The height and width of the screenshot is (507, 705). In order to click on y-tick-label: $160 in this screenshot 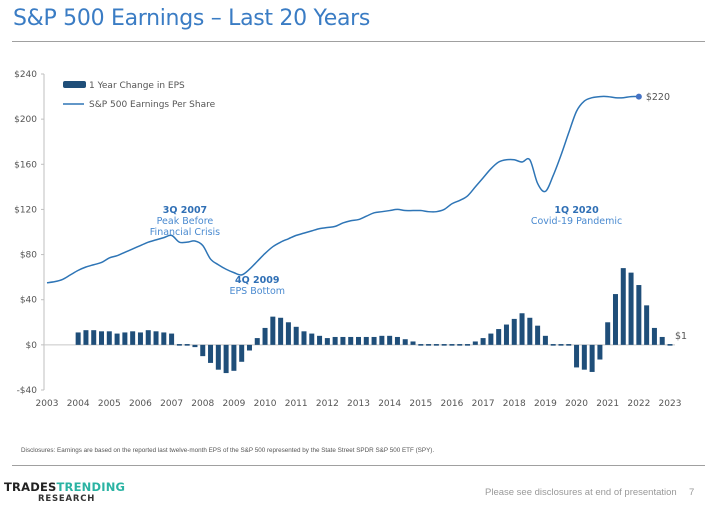, I will do `click(25, 165)`.